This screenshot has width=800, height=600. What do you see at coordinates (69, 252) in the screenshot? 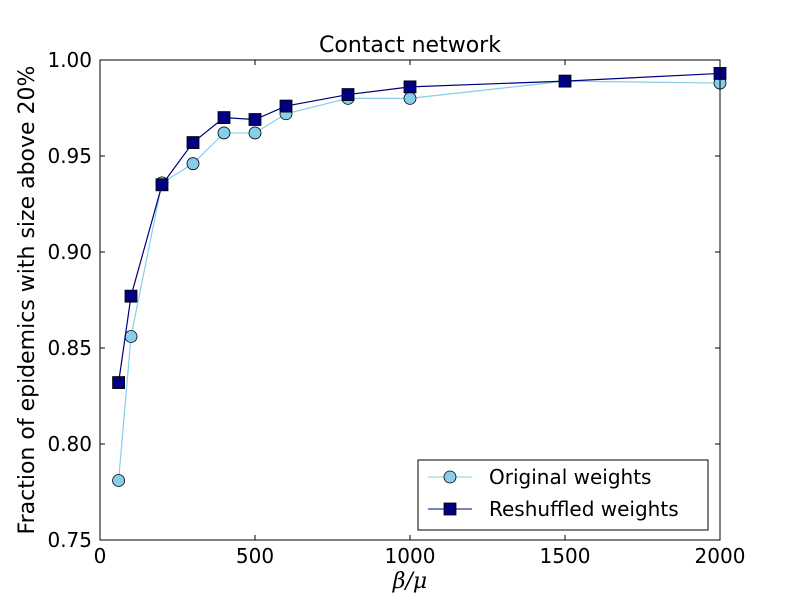
I see `y-tick-label: 0.90` at bounding box center [69, 252].